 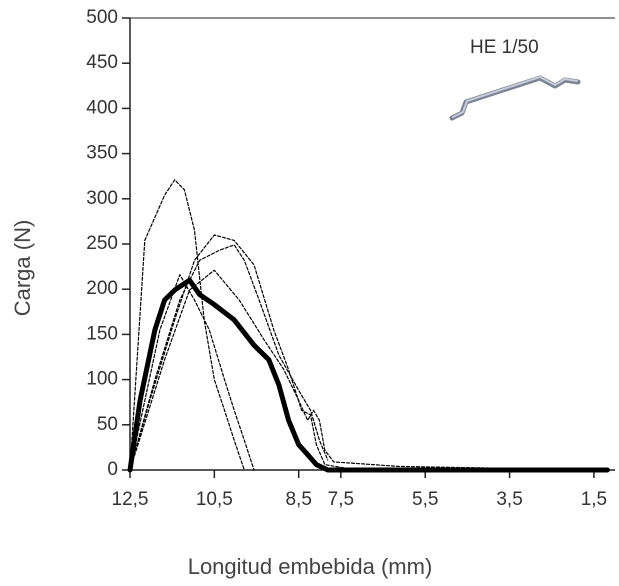 I want to click on y-tick-label: 200, so click(x=102, y=288).